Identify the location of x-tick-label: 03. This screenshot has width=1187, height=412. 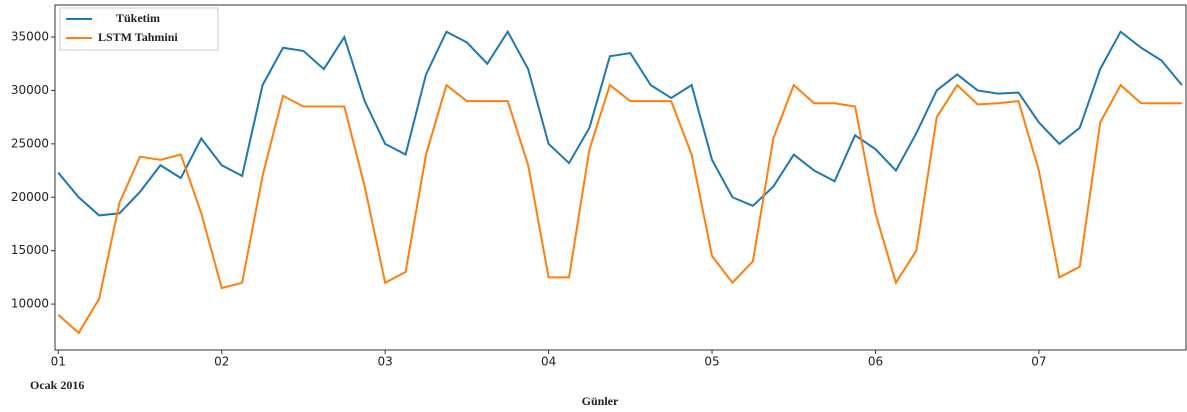
(385, 362).